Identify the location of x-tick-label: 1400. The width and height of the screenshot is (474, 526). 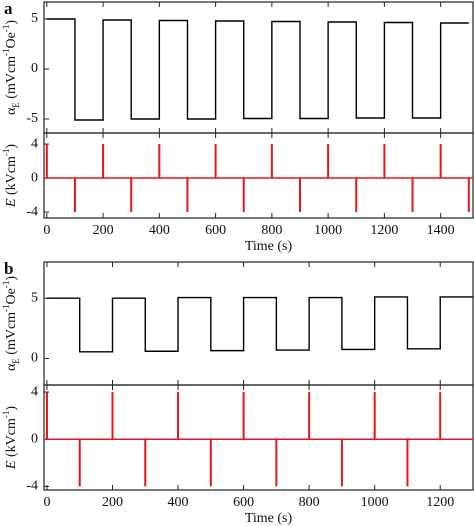
(441, 230).